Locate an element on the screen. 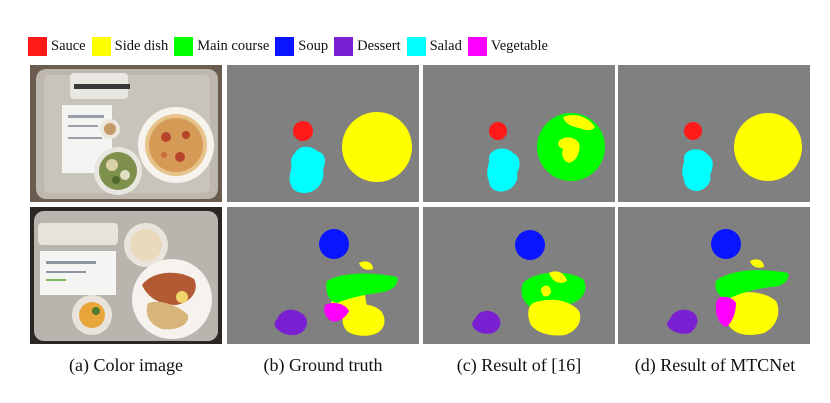 This screenshot has width=830, height=403. legend-item-main-course: Main course is located at coordinates (222, 46).